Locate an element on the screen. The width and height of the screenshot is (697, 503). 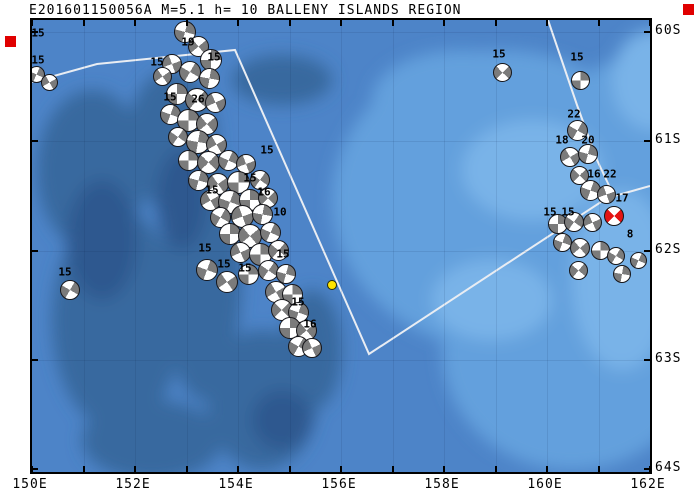
lon-axis-label: 156E is located at coordinates (339, 484).